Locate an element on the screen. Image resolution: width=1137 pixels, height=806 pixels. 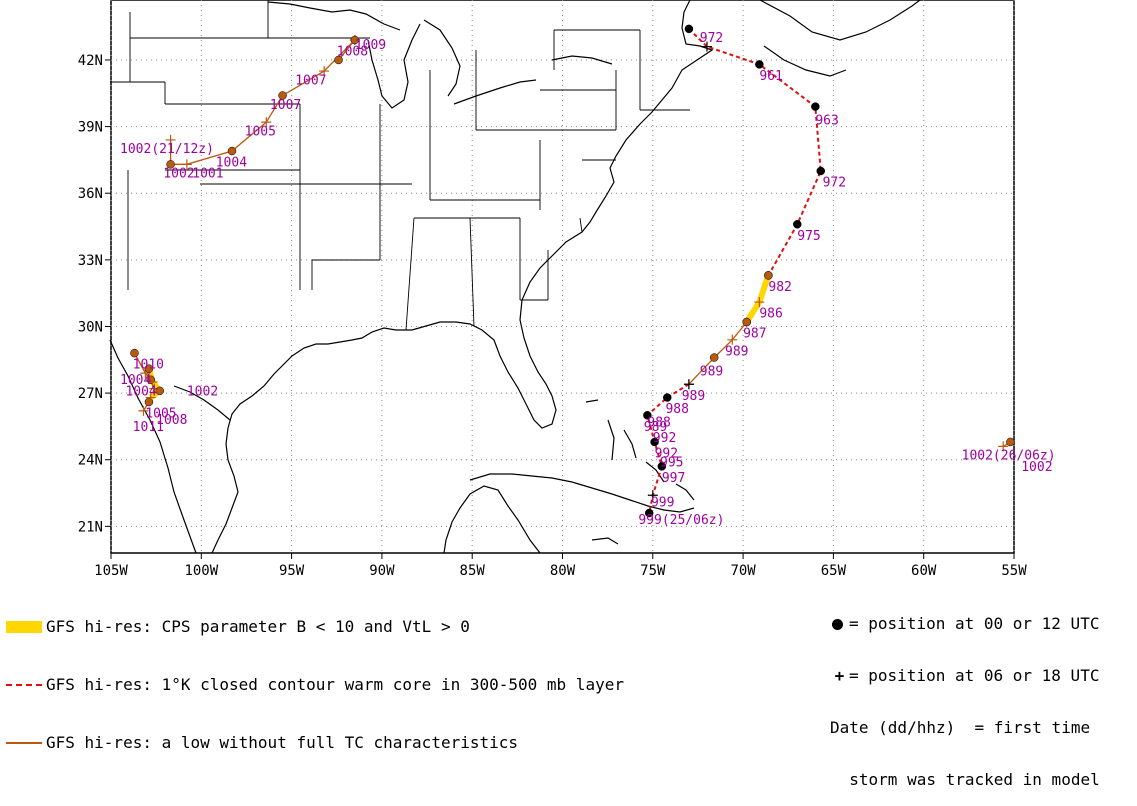
pressure-label: 1005 is located at coordinates (260, 131).